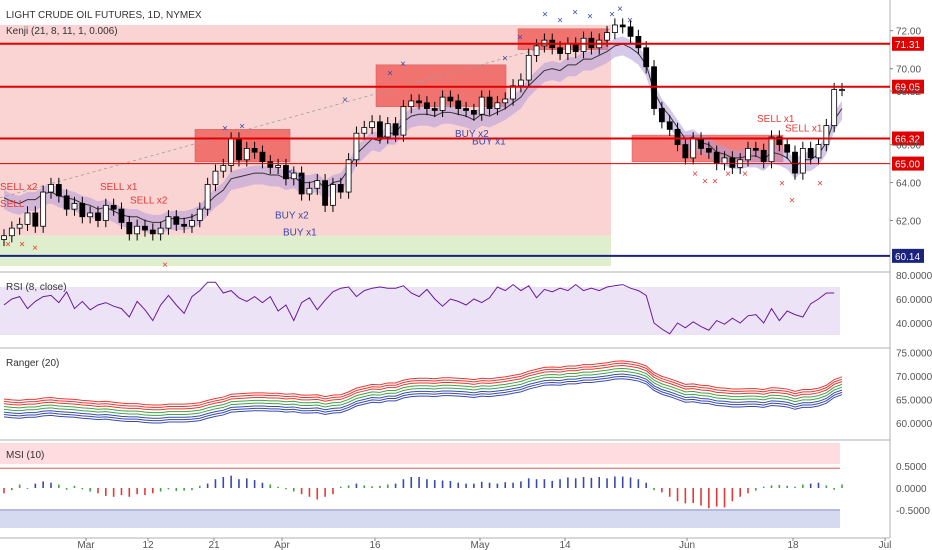 The height and width of the screenshot is (550, 932). Describe the element at coordinates (914, 324) in the screenshot. I see `rsi-tick-label: 40.0000` at that location.